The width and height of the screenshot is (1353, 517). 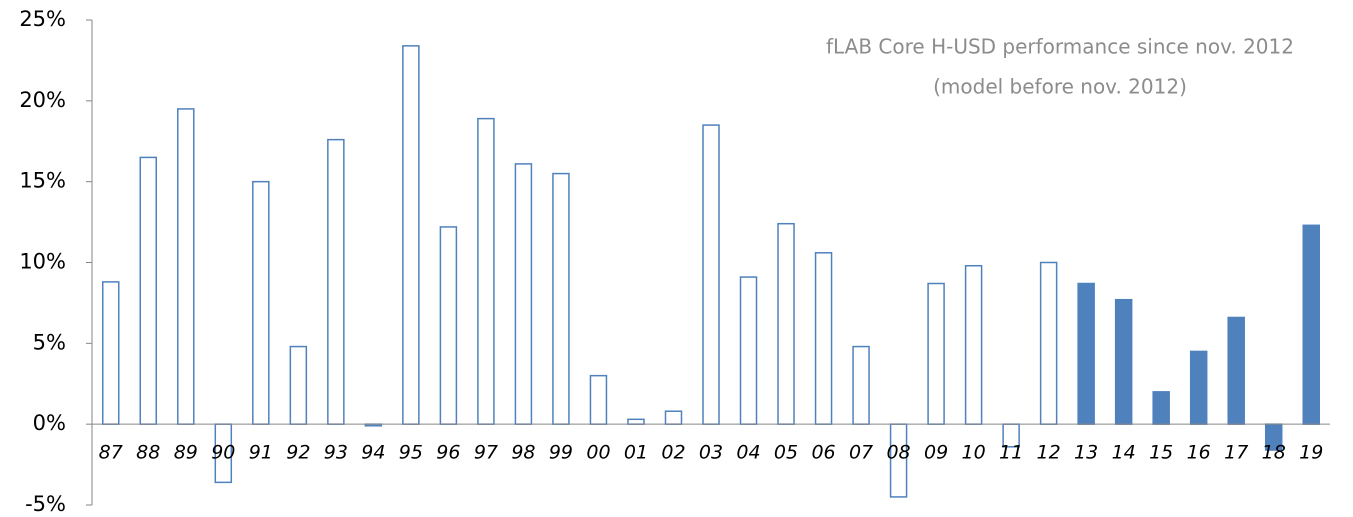 I want to click on y-tick-label: -5%, so click(x=45, y=504).